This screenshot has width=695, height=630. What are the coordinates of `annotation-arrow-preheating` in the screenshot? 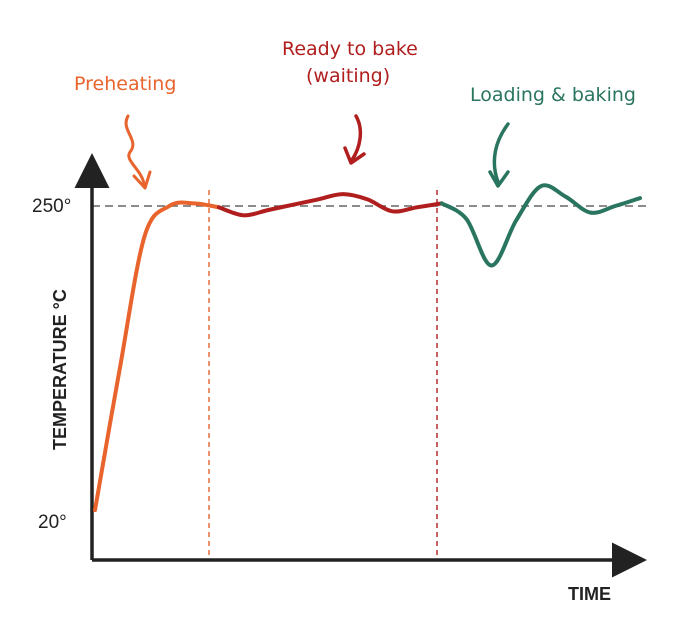 It's located at (135, 150).